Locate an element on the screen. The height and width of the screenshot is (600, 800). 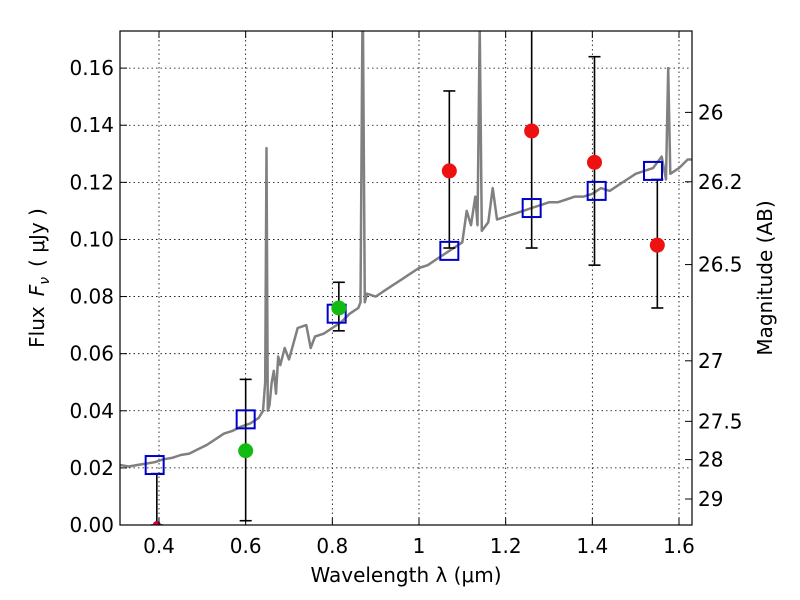
x-tick-label: 1.2 is located at coordinates (506, 546).